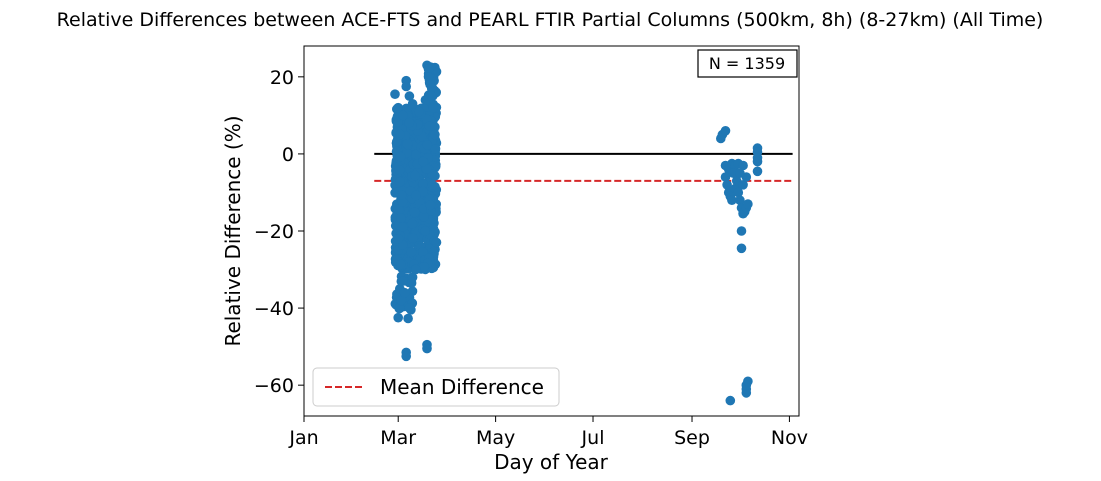 The image size is (1101, 481). I want to click on count-annotation-box, so click(747, 63).